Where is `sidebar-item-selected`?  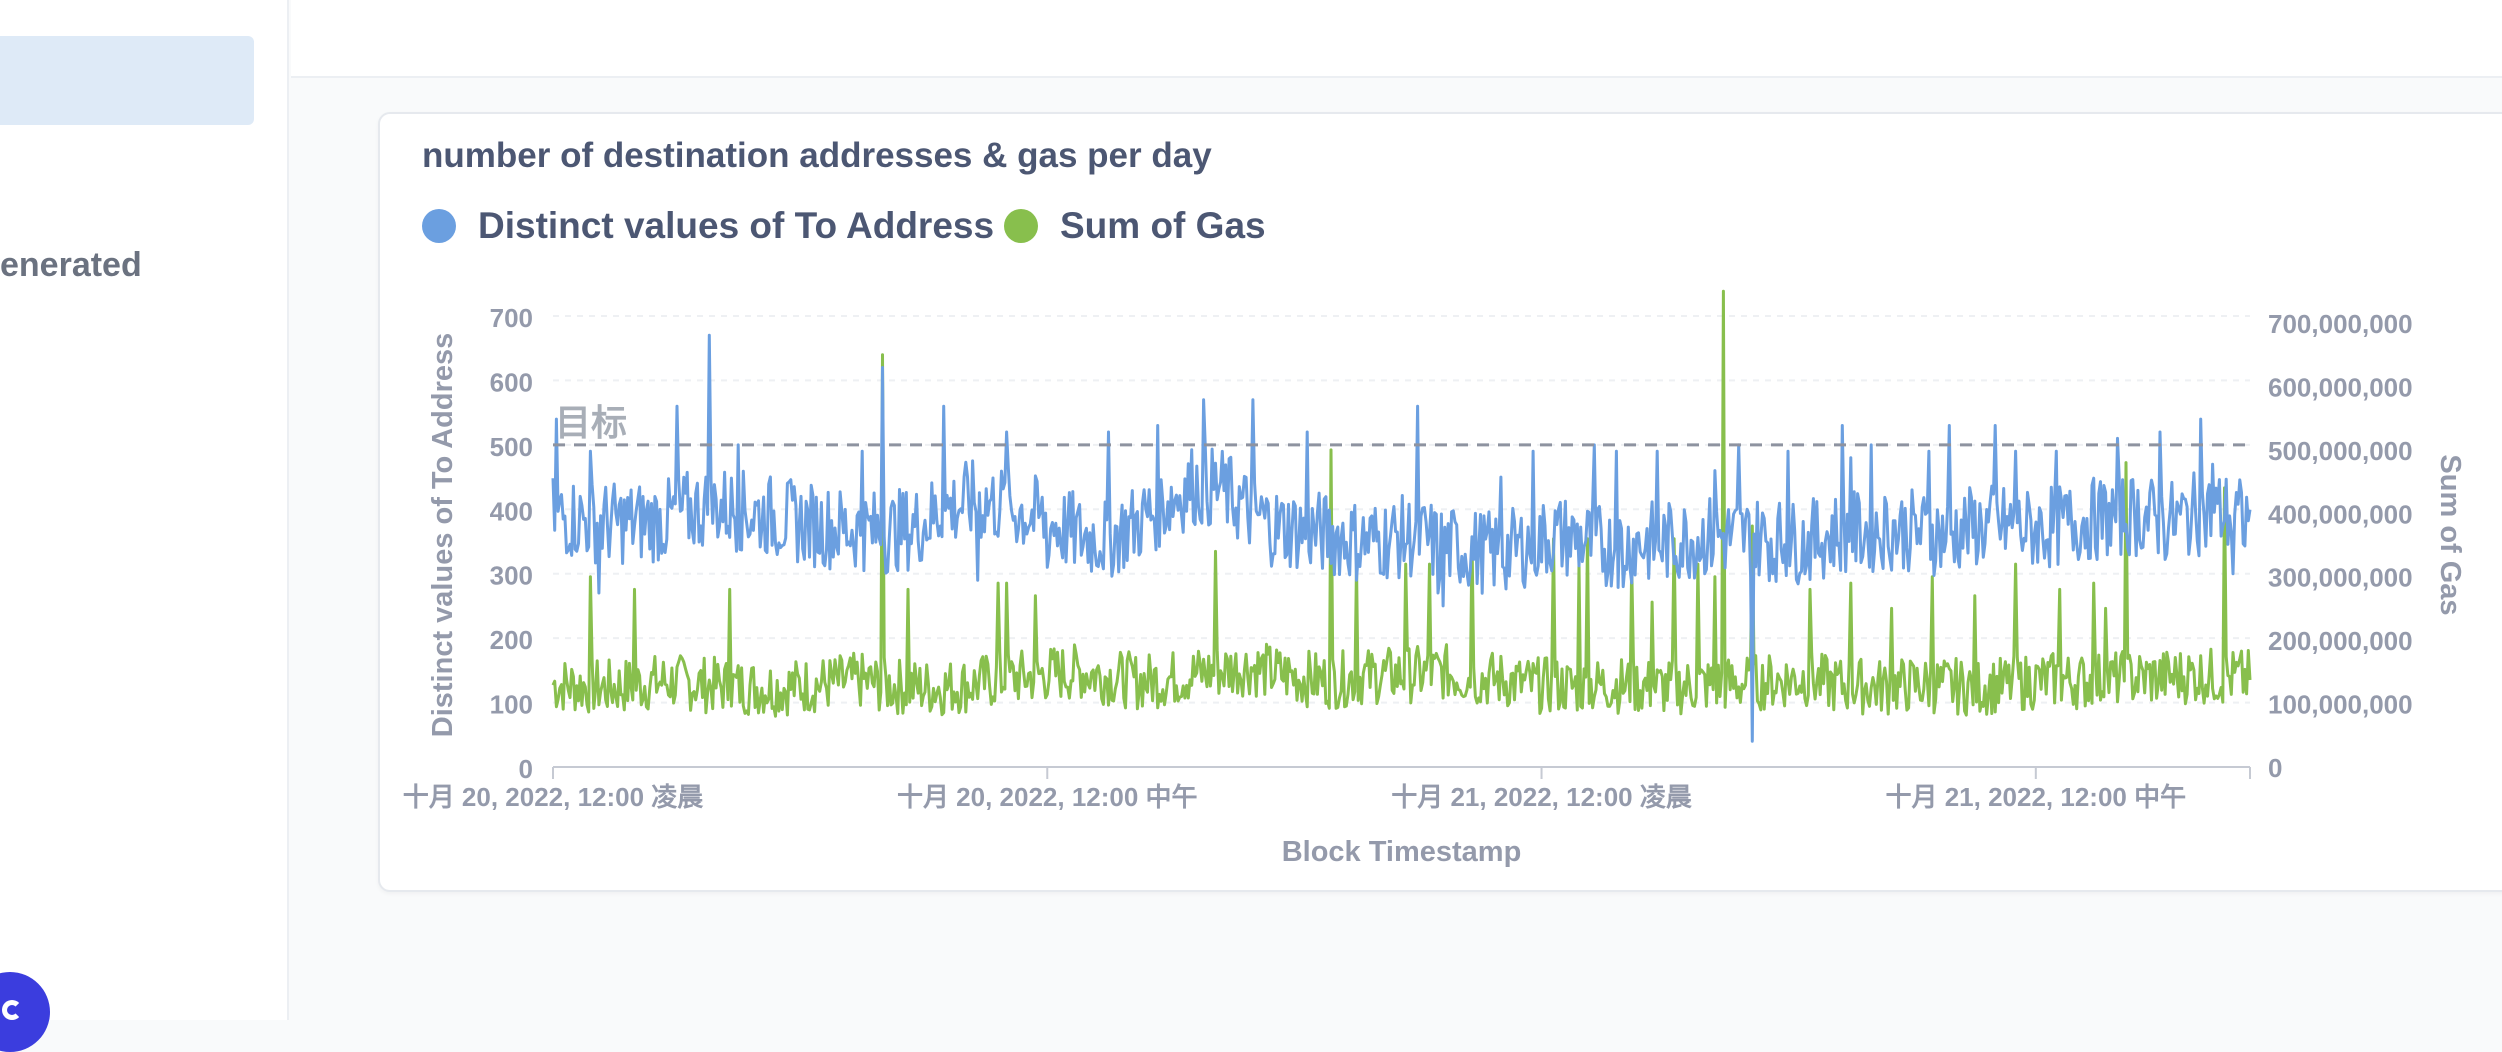
sidebar-item-selected is located at coordinates (127, 80).